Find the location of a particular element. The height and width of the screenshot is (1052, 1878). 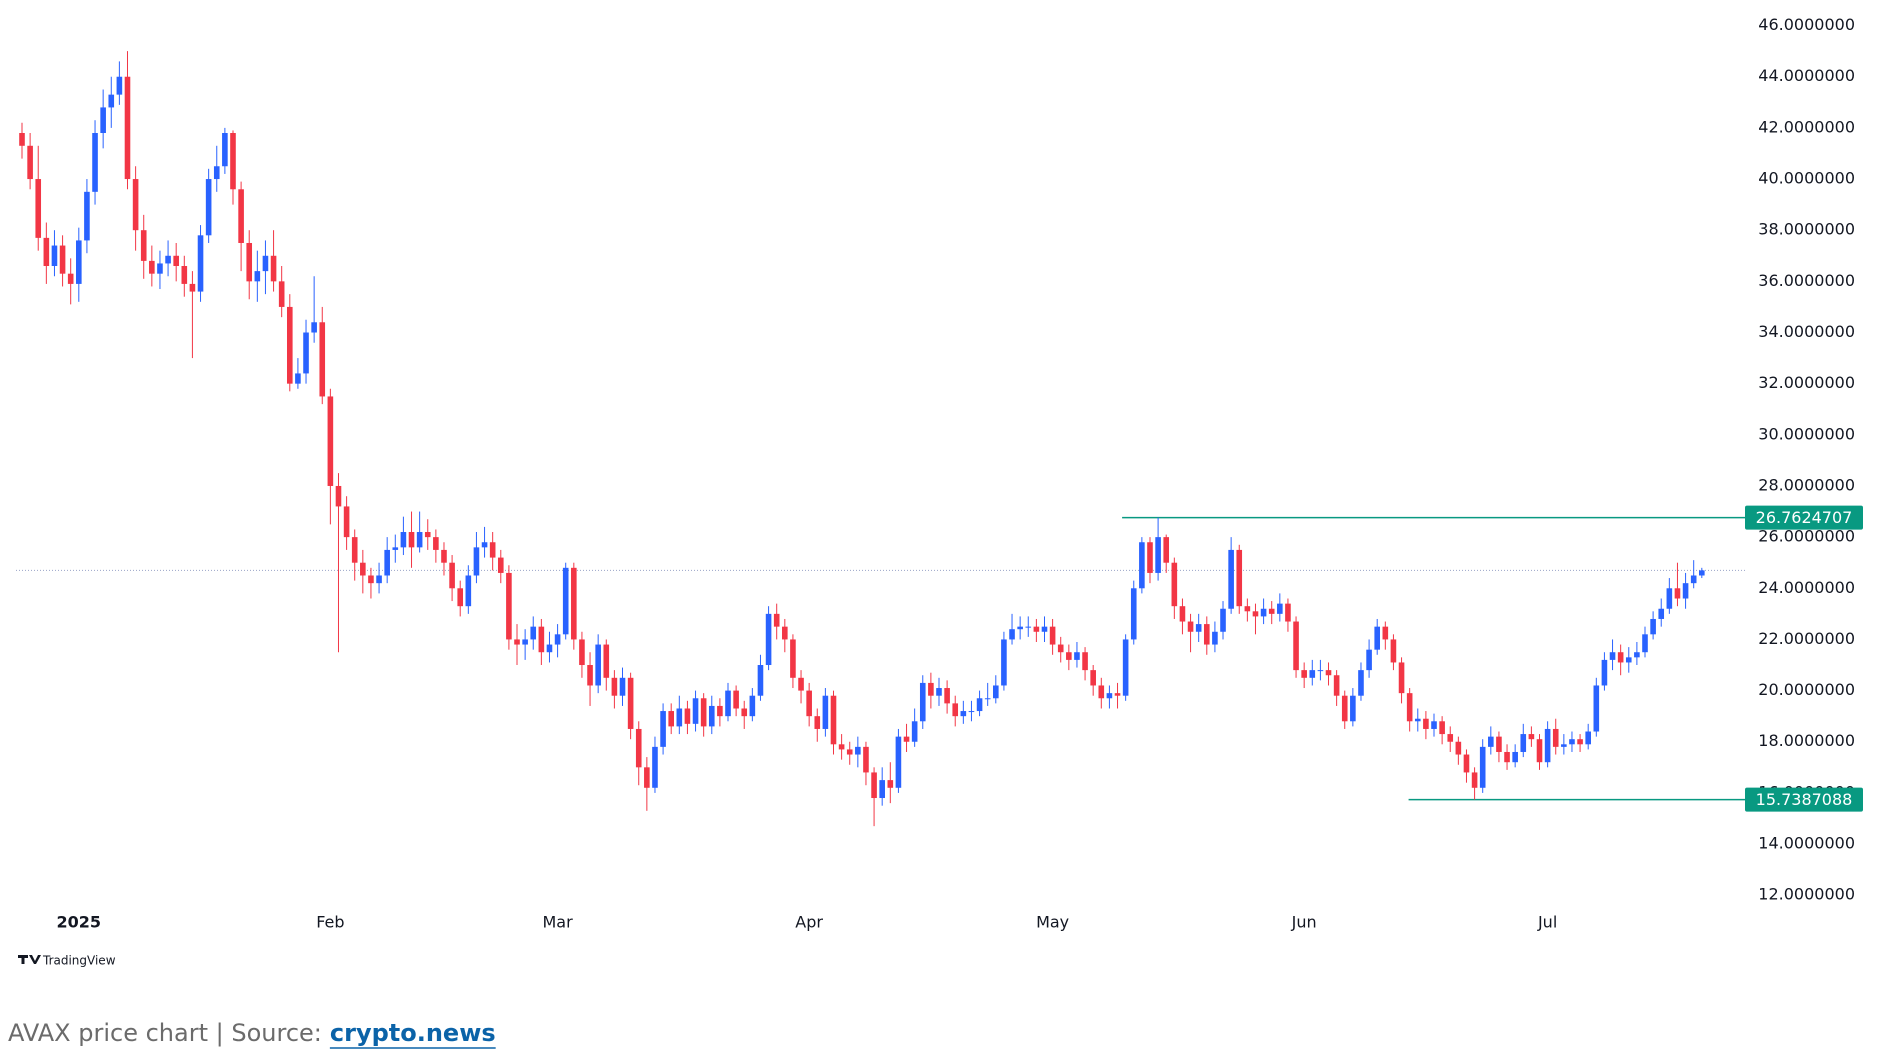

logo-icon is located at coordinates (29, 959).